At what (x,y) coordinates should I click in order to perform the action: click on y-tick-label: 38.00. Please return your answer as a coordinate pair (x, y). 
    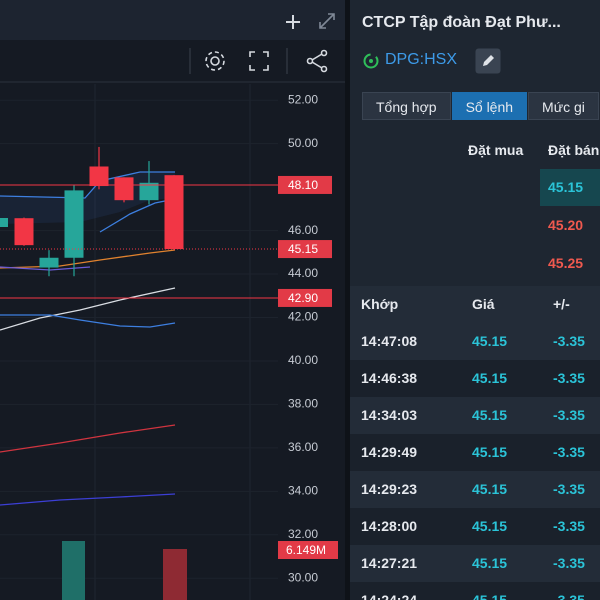
    Looking at the image, I should click on (303, 404).